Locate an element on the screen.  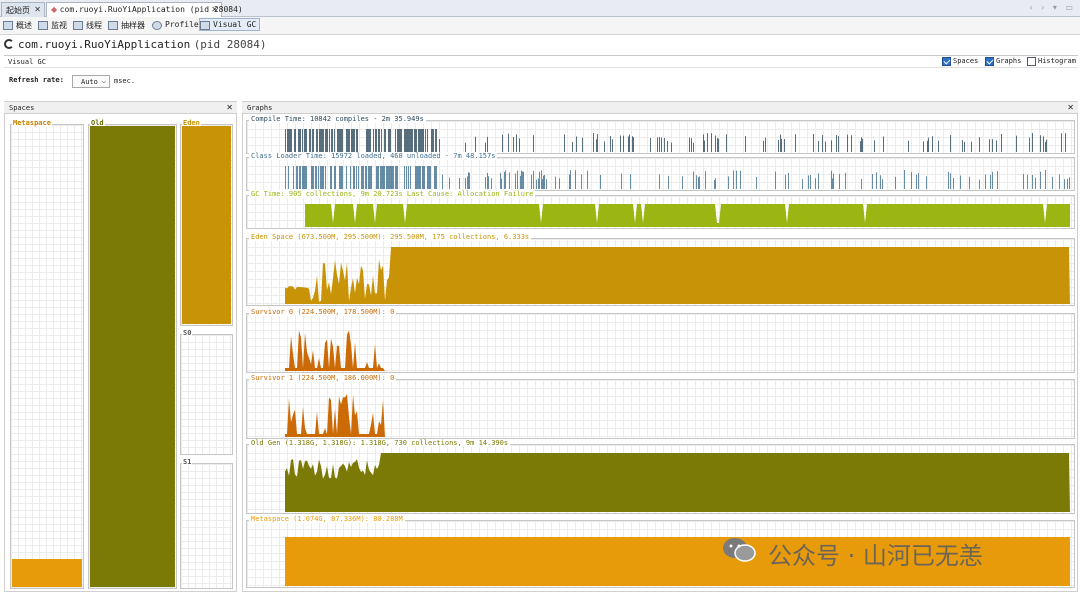
eden-usage-bar is located at coordinates (206, 225).